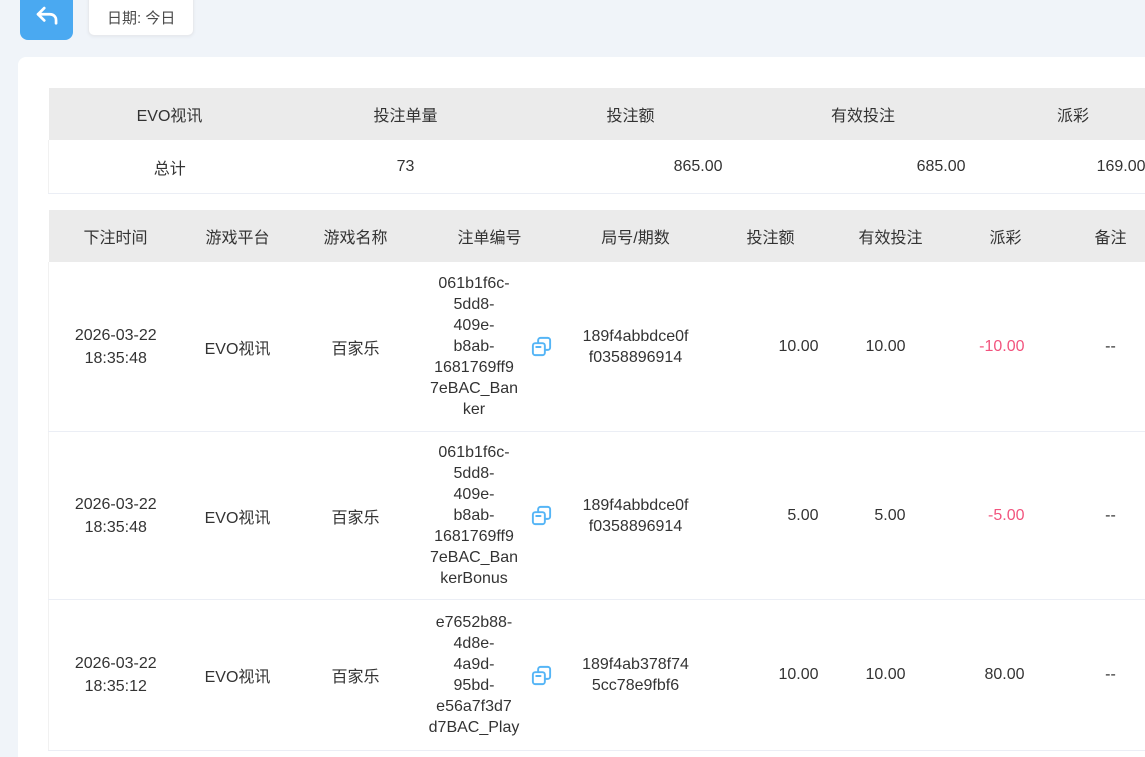 The height and width of the screenshot is (757, 1145). Describe the element at coordinates (771, 516) in the screenshot. I see `bet-amount: 5.00` at that location.